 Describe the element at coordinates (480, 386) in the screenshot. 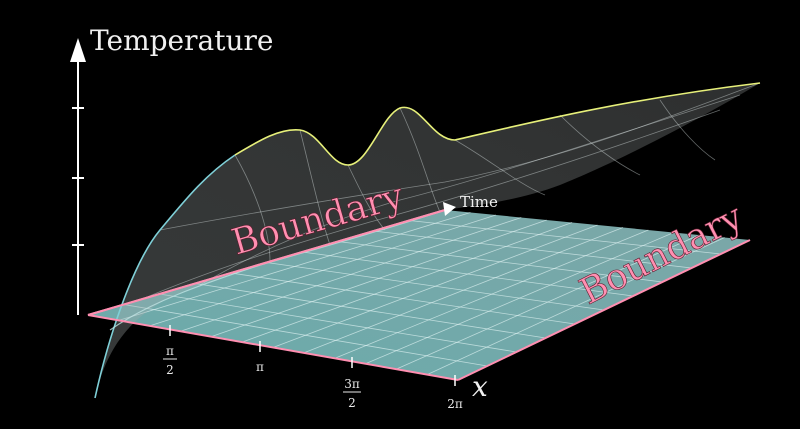

I see `x-axis-title: x` at that location.